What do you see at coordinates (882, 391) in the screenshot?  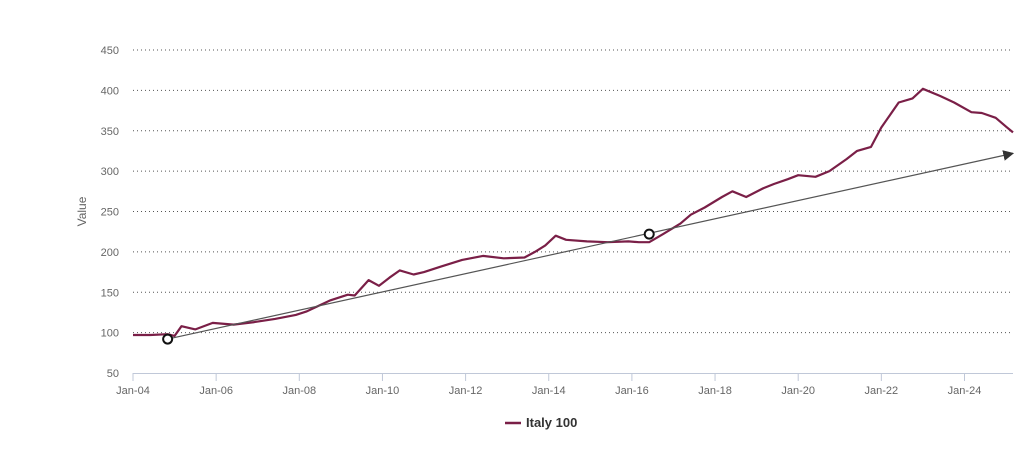 I see `x-tick-label: Jan-22` at bounding box center [882, 391].